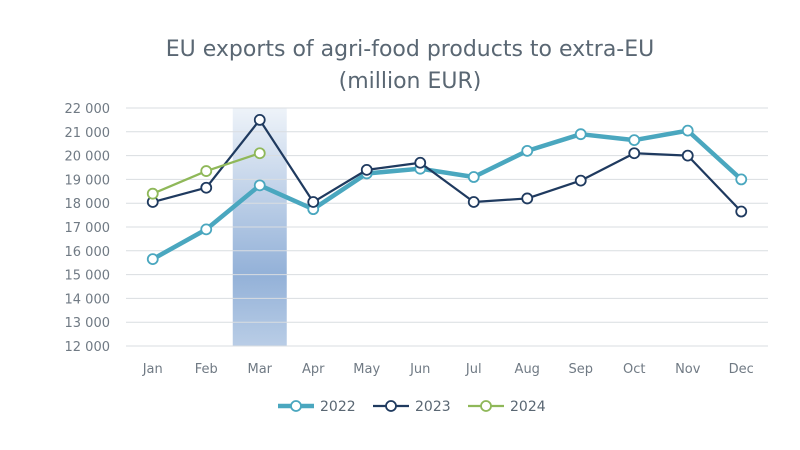  I want to click on y-tick-label: 15 000, so click(88, 276).